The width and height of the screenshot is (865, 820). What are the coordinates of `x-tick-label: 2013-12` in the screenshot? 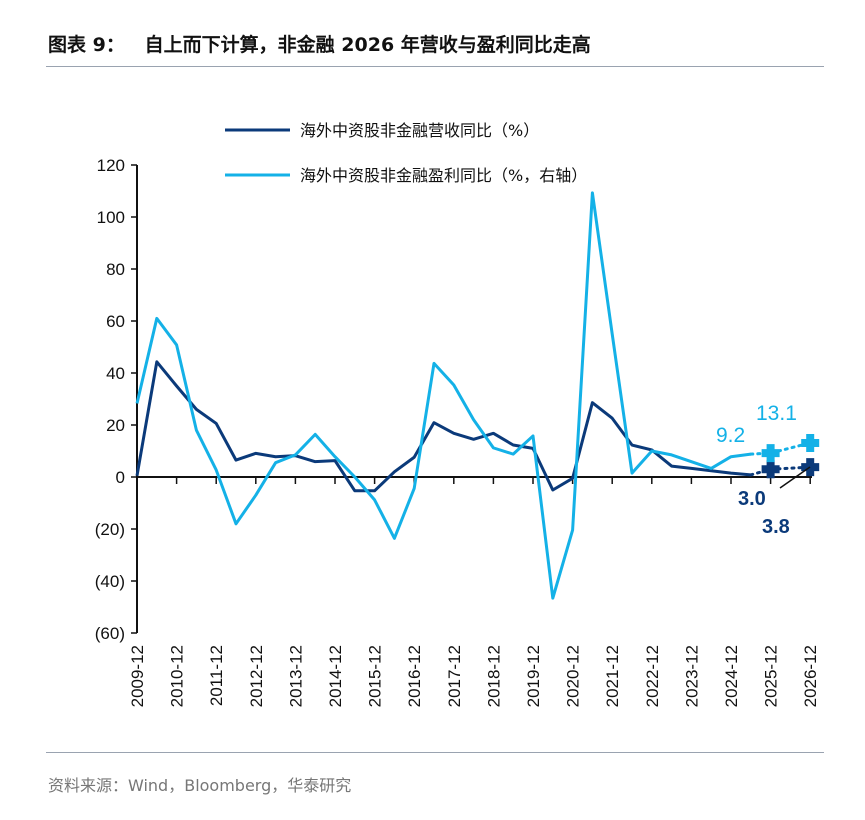 It's located at (295, 676).